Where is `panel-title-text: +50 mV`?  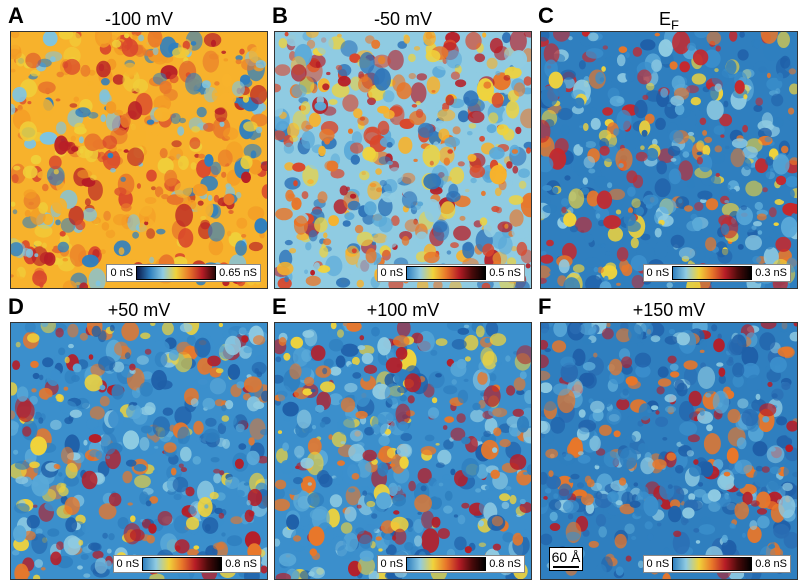
panel-title-text: +50 mV is located at coordinates (139, 310).